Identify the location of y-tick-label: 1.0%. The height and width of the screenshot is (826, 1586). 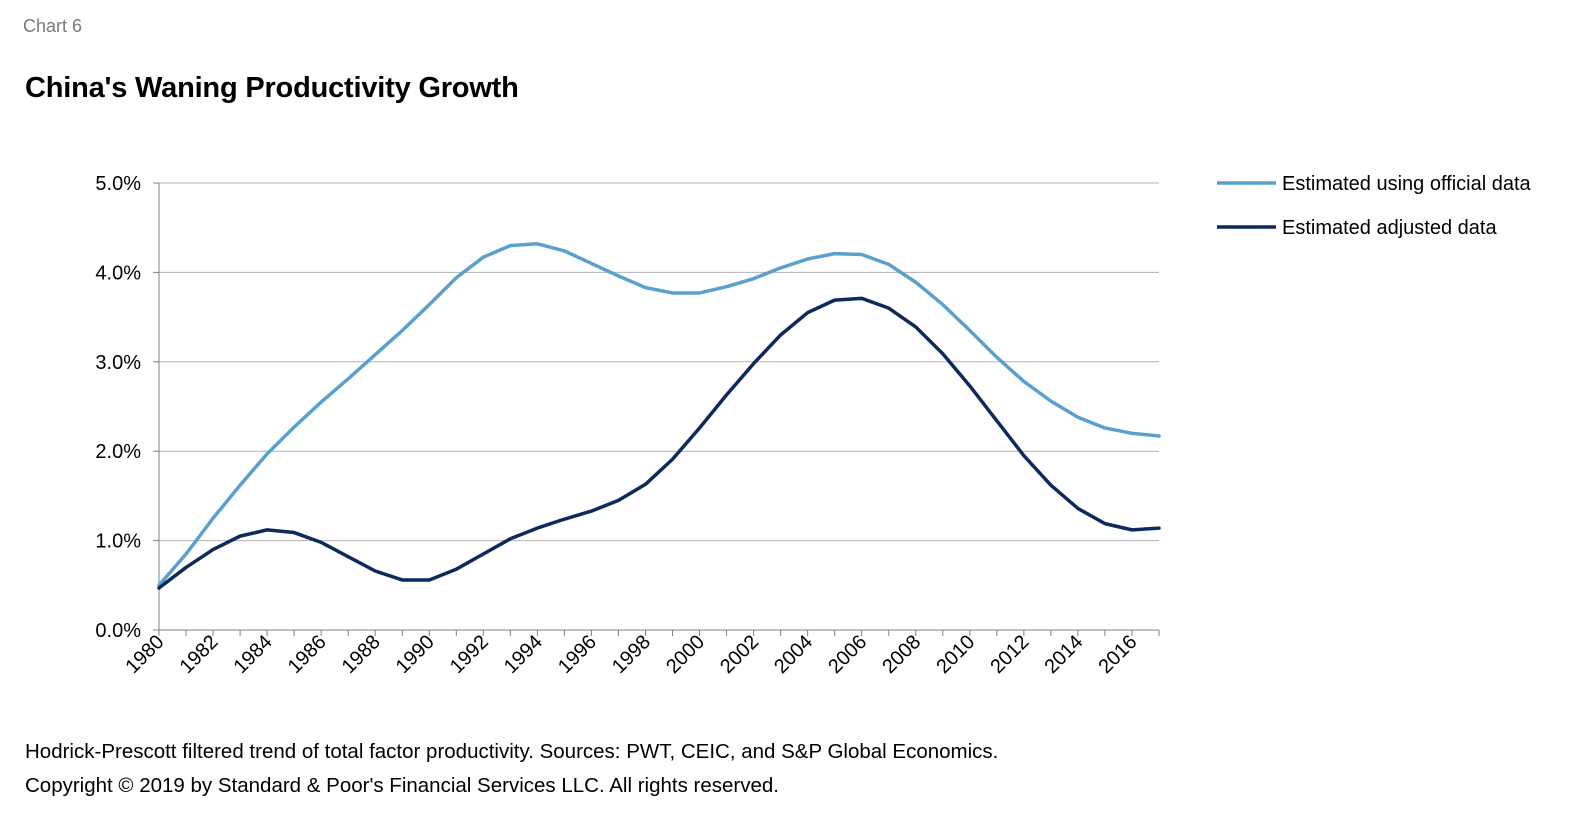
(118, 542).